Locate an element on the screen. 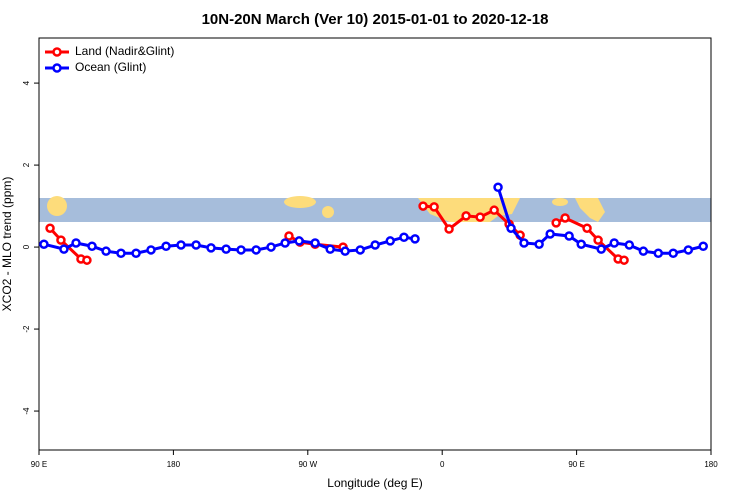 This screenshot has width=750, height=500. ocean-strip is located at coordinates (375, 210).